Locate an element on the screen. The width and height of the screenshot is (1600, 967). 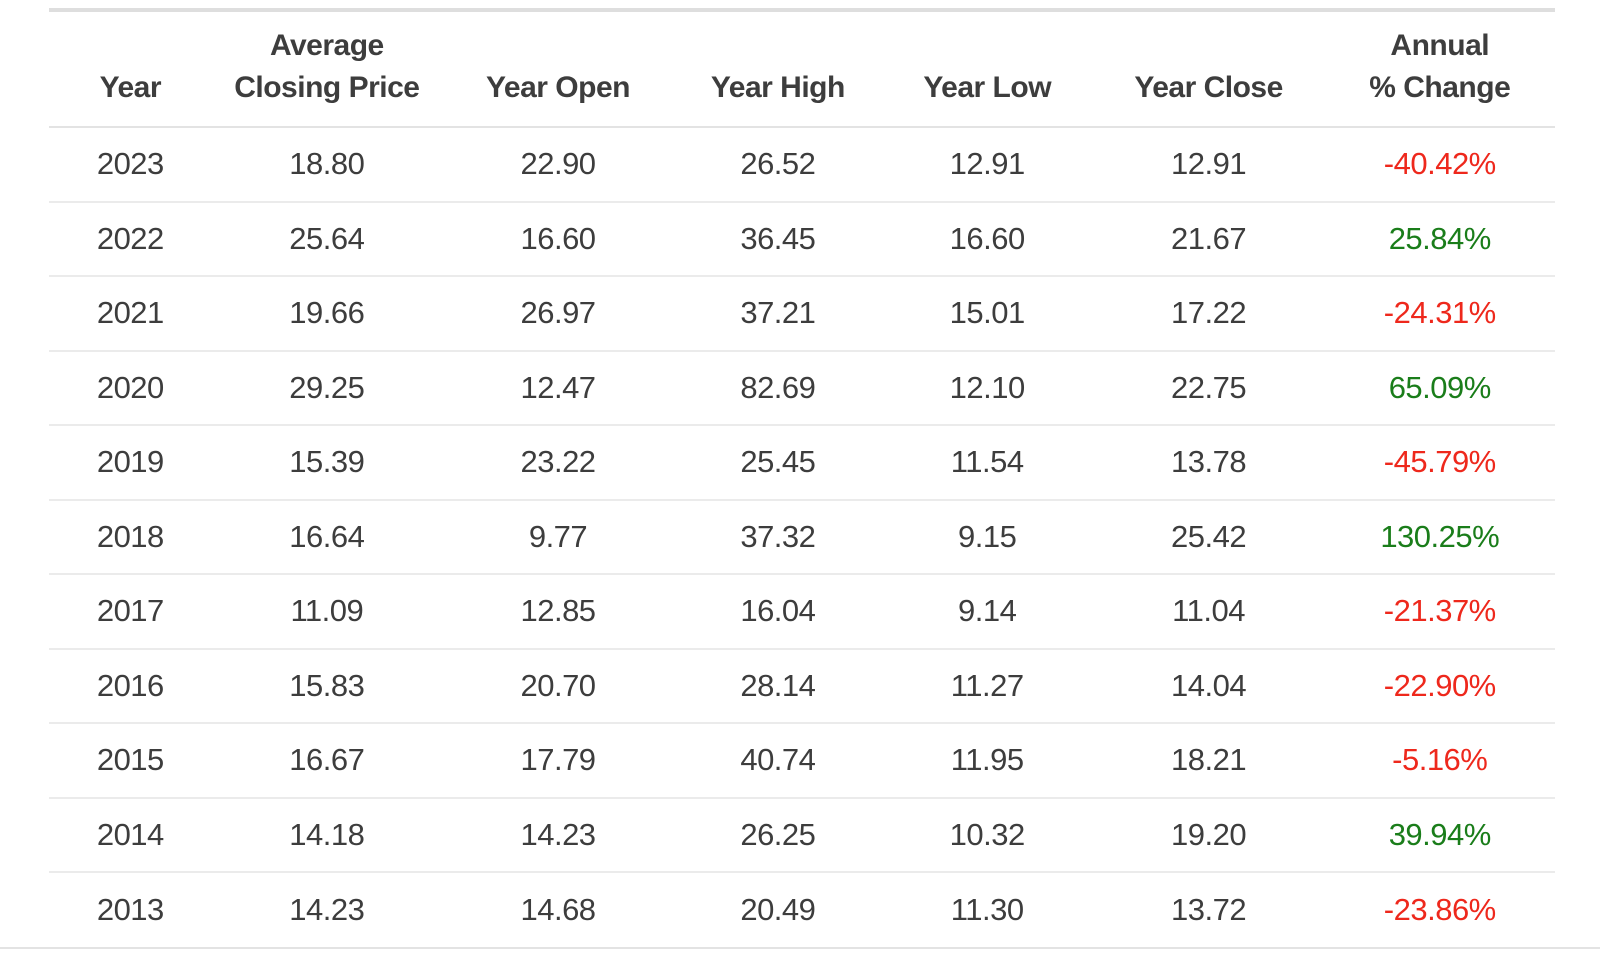
cell-year-high: 37.21 is located at coordinates (777, 314).